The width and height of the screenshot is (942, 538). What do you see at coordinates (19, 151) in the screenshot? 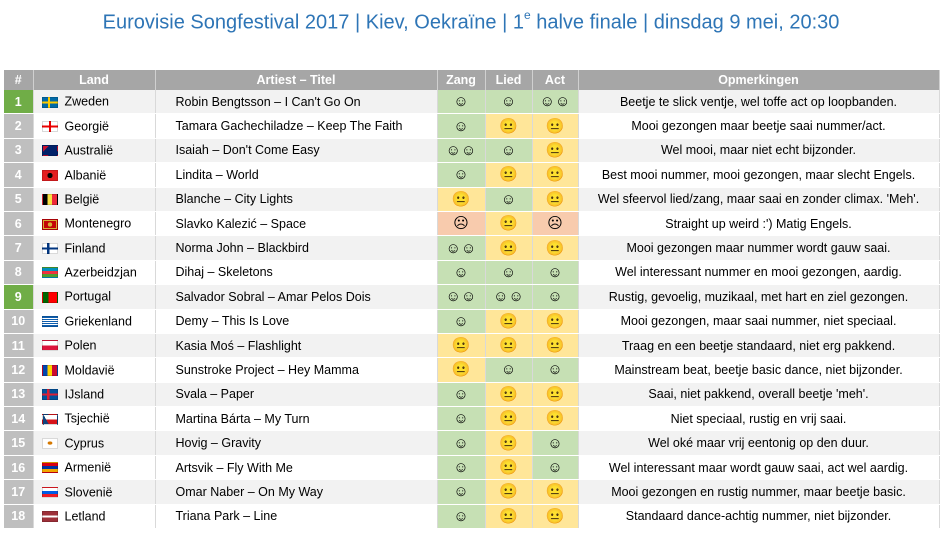
I see `rank-number-cell: 3` at bounding box center [19, 151].